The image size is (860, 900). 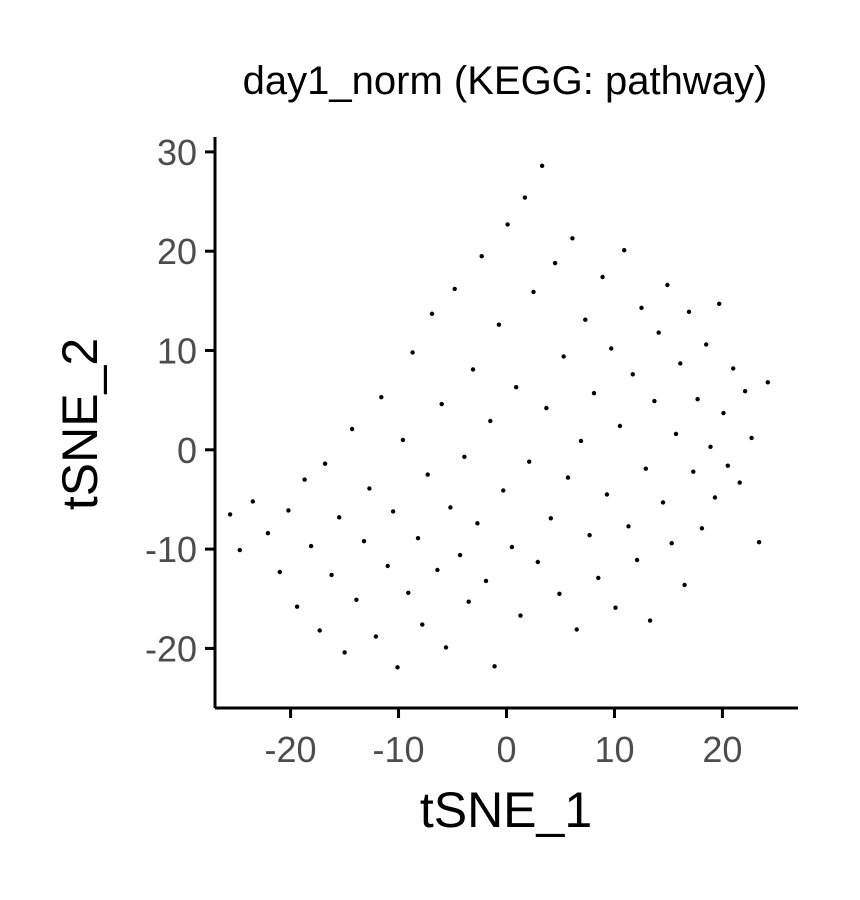 I want to click on chart-title: day1_norm (KEGG: pathway), so click(x=505, y=81).